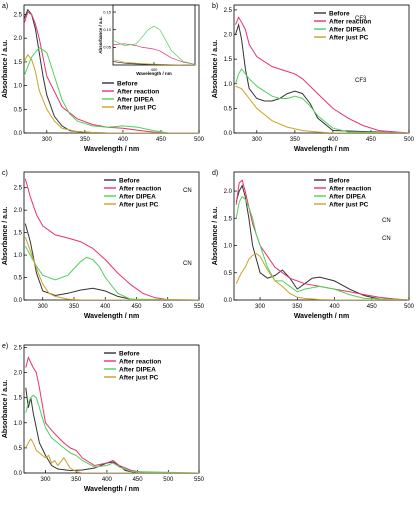  I want to click on panel-letter: a), so click(5, 6).